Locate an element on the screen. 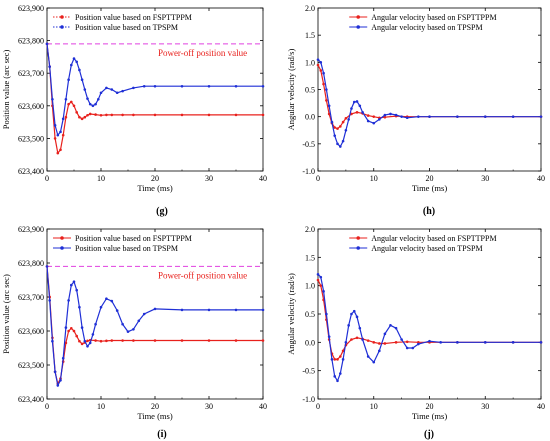 This screenshot has height=441, width=550. y-tick-label: 0.5 is located at coordinates (310, 314).